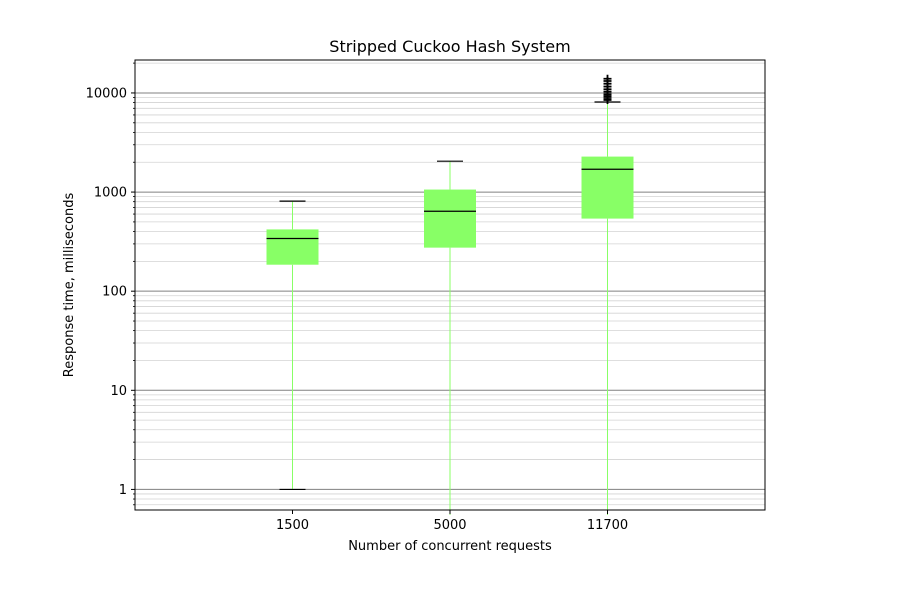  What do you see at coordinates (607, 525) in the screenshot?
I see `x-tick-label: 11700` at bounding box center [607, 525].